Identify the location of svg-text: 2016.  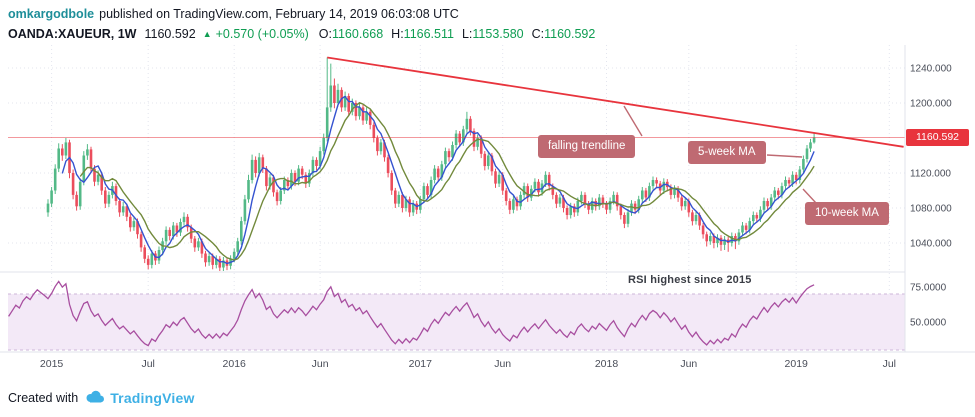
(235, 364).